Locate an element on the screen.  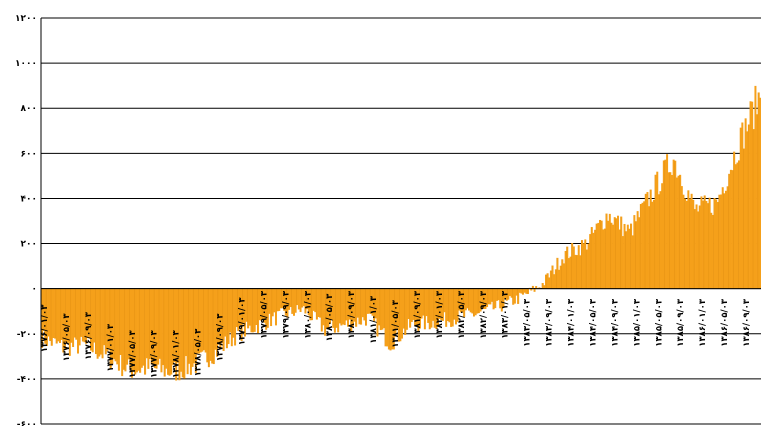
x-tick-label: ۱۳۸۰/۰۹/۰۳ is located at coordinates (352, 314).